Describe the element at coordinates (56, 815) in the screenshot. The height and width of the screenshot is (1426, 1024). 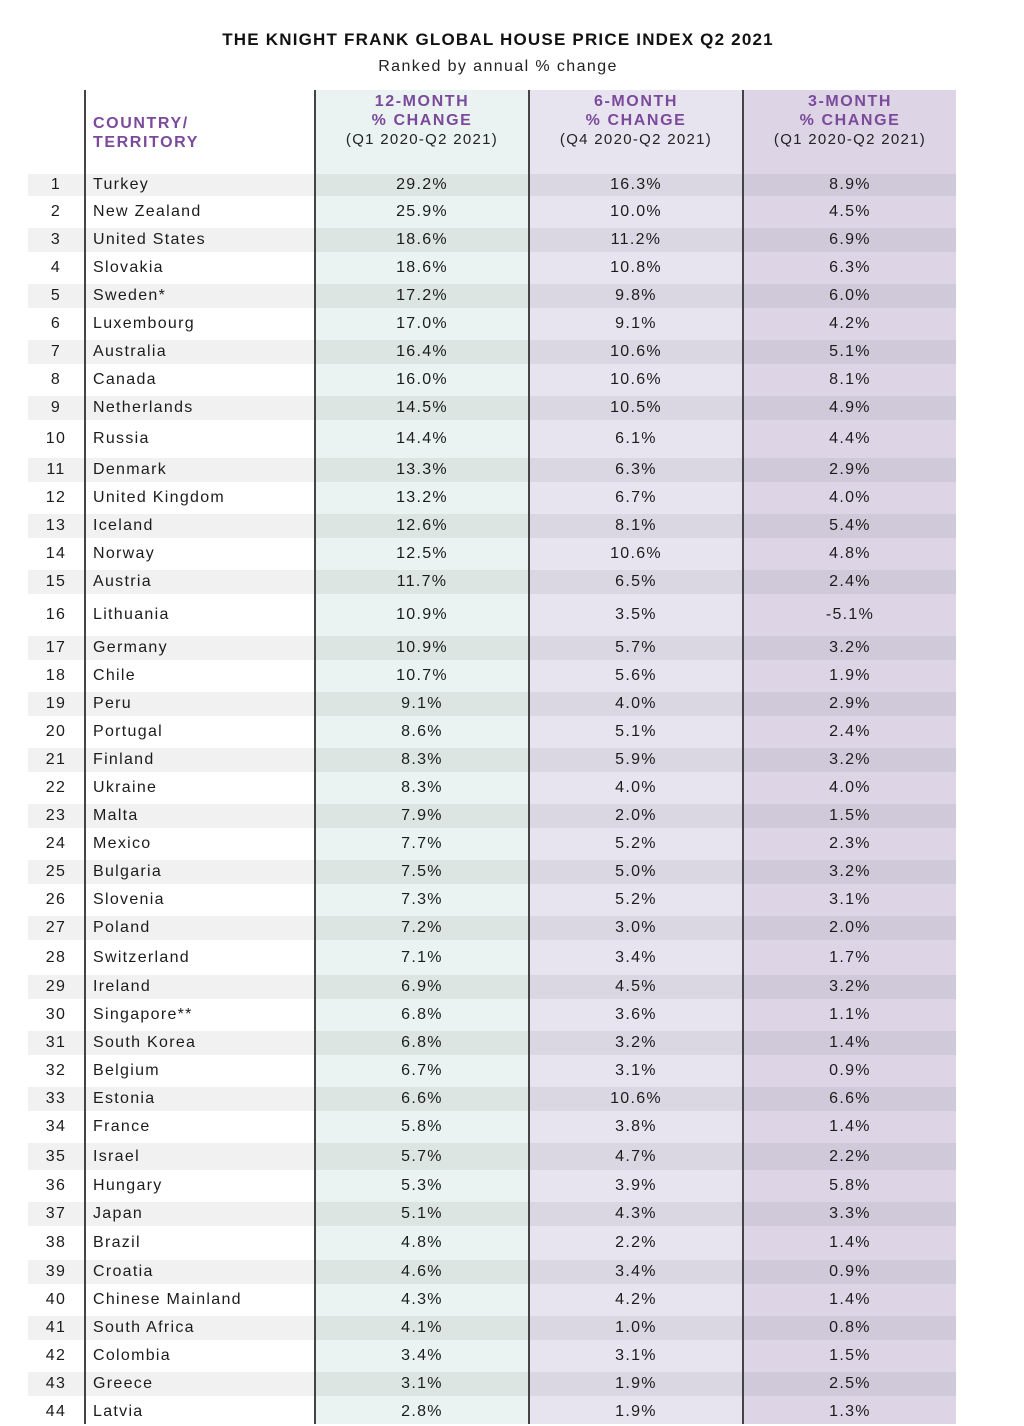
I see `rank-cell: 23` at that location.